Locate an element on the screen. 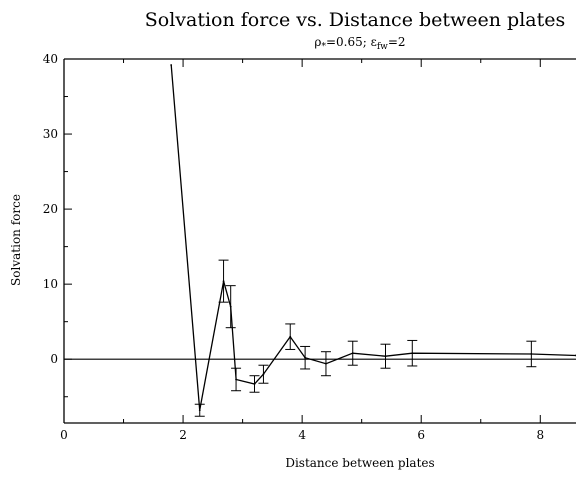 The image size is (576, 481). subtitle-rho-subscript: * is located at coordinates (323, 47).